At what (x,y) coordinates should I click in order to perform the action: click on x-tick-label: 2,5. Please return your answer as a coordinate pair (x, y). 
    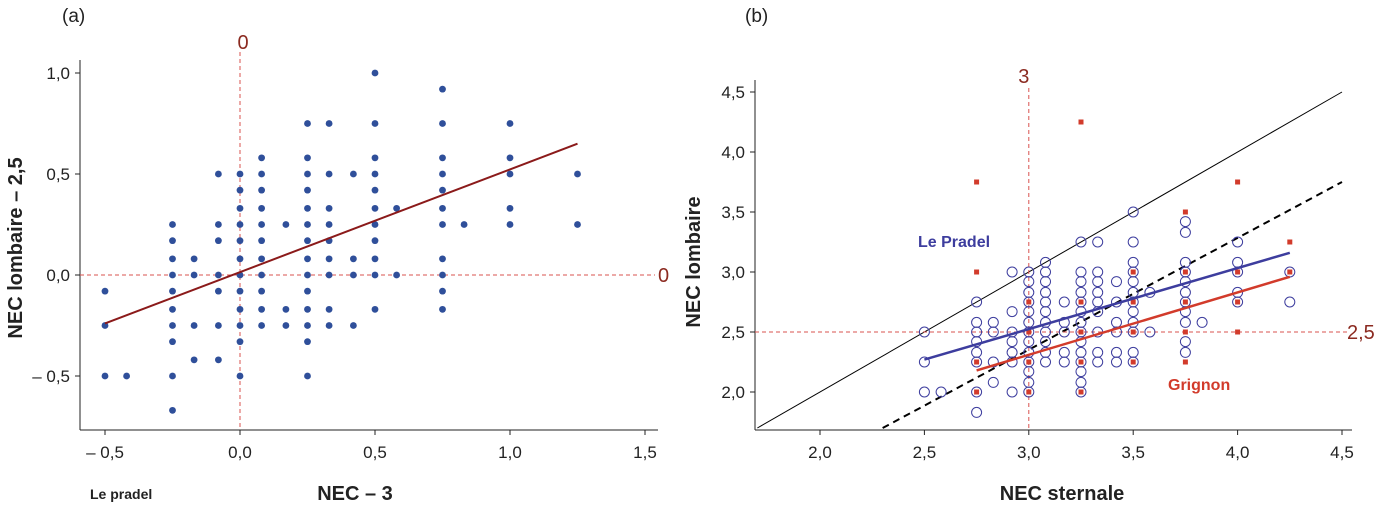
    Looking at the image, I should click on (925, 452).